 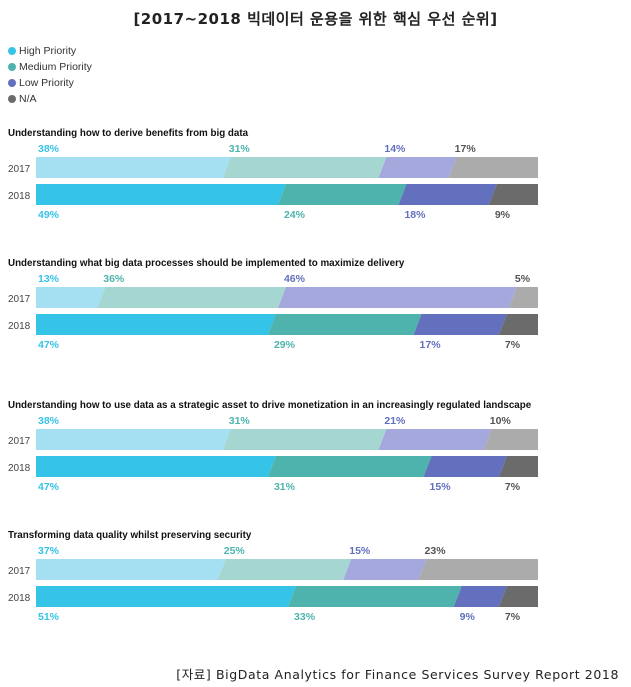 What do you see at coordinates (12, 67) in the screenshot?
I see `legend-swatch-medium` at bounding box center [12, 67].